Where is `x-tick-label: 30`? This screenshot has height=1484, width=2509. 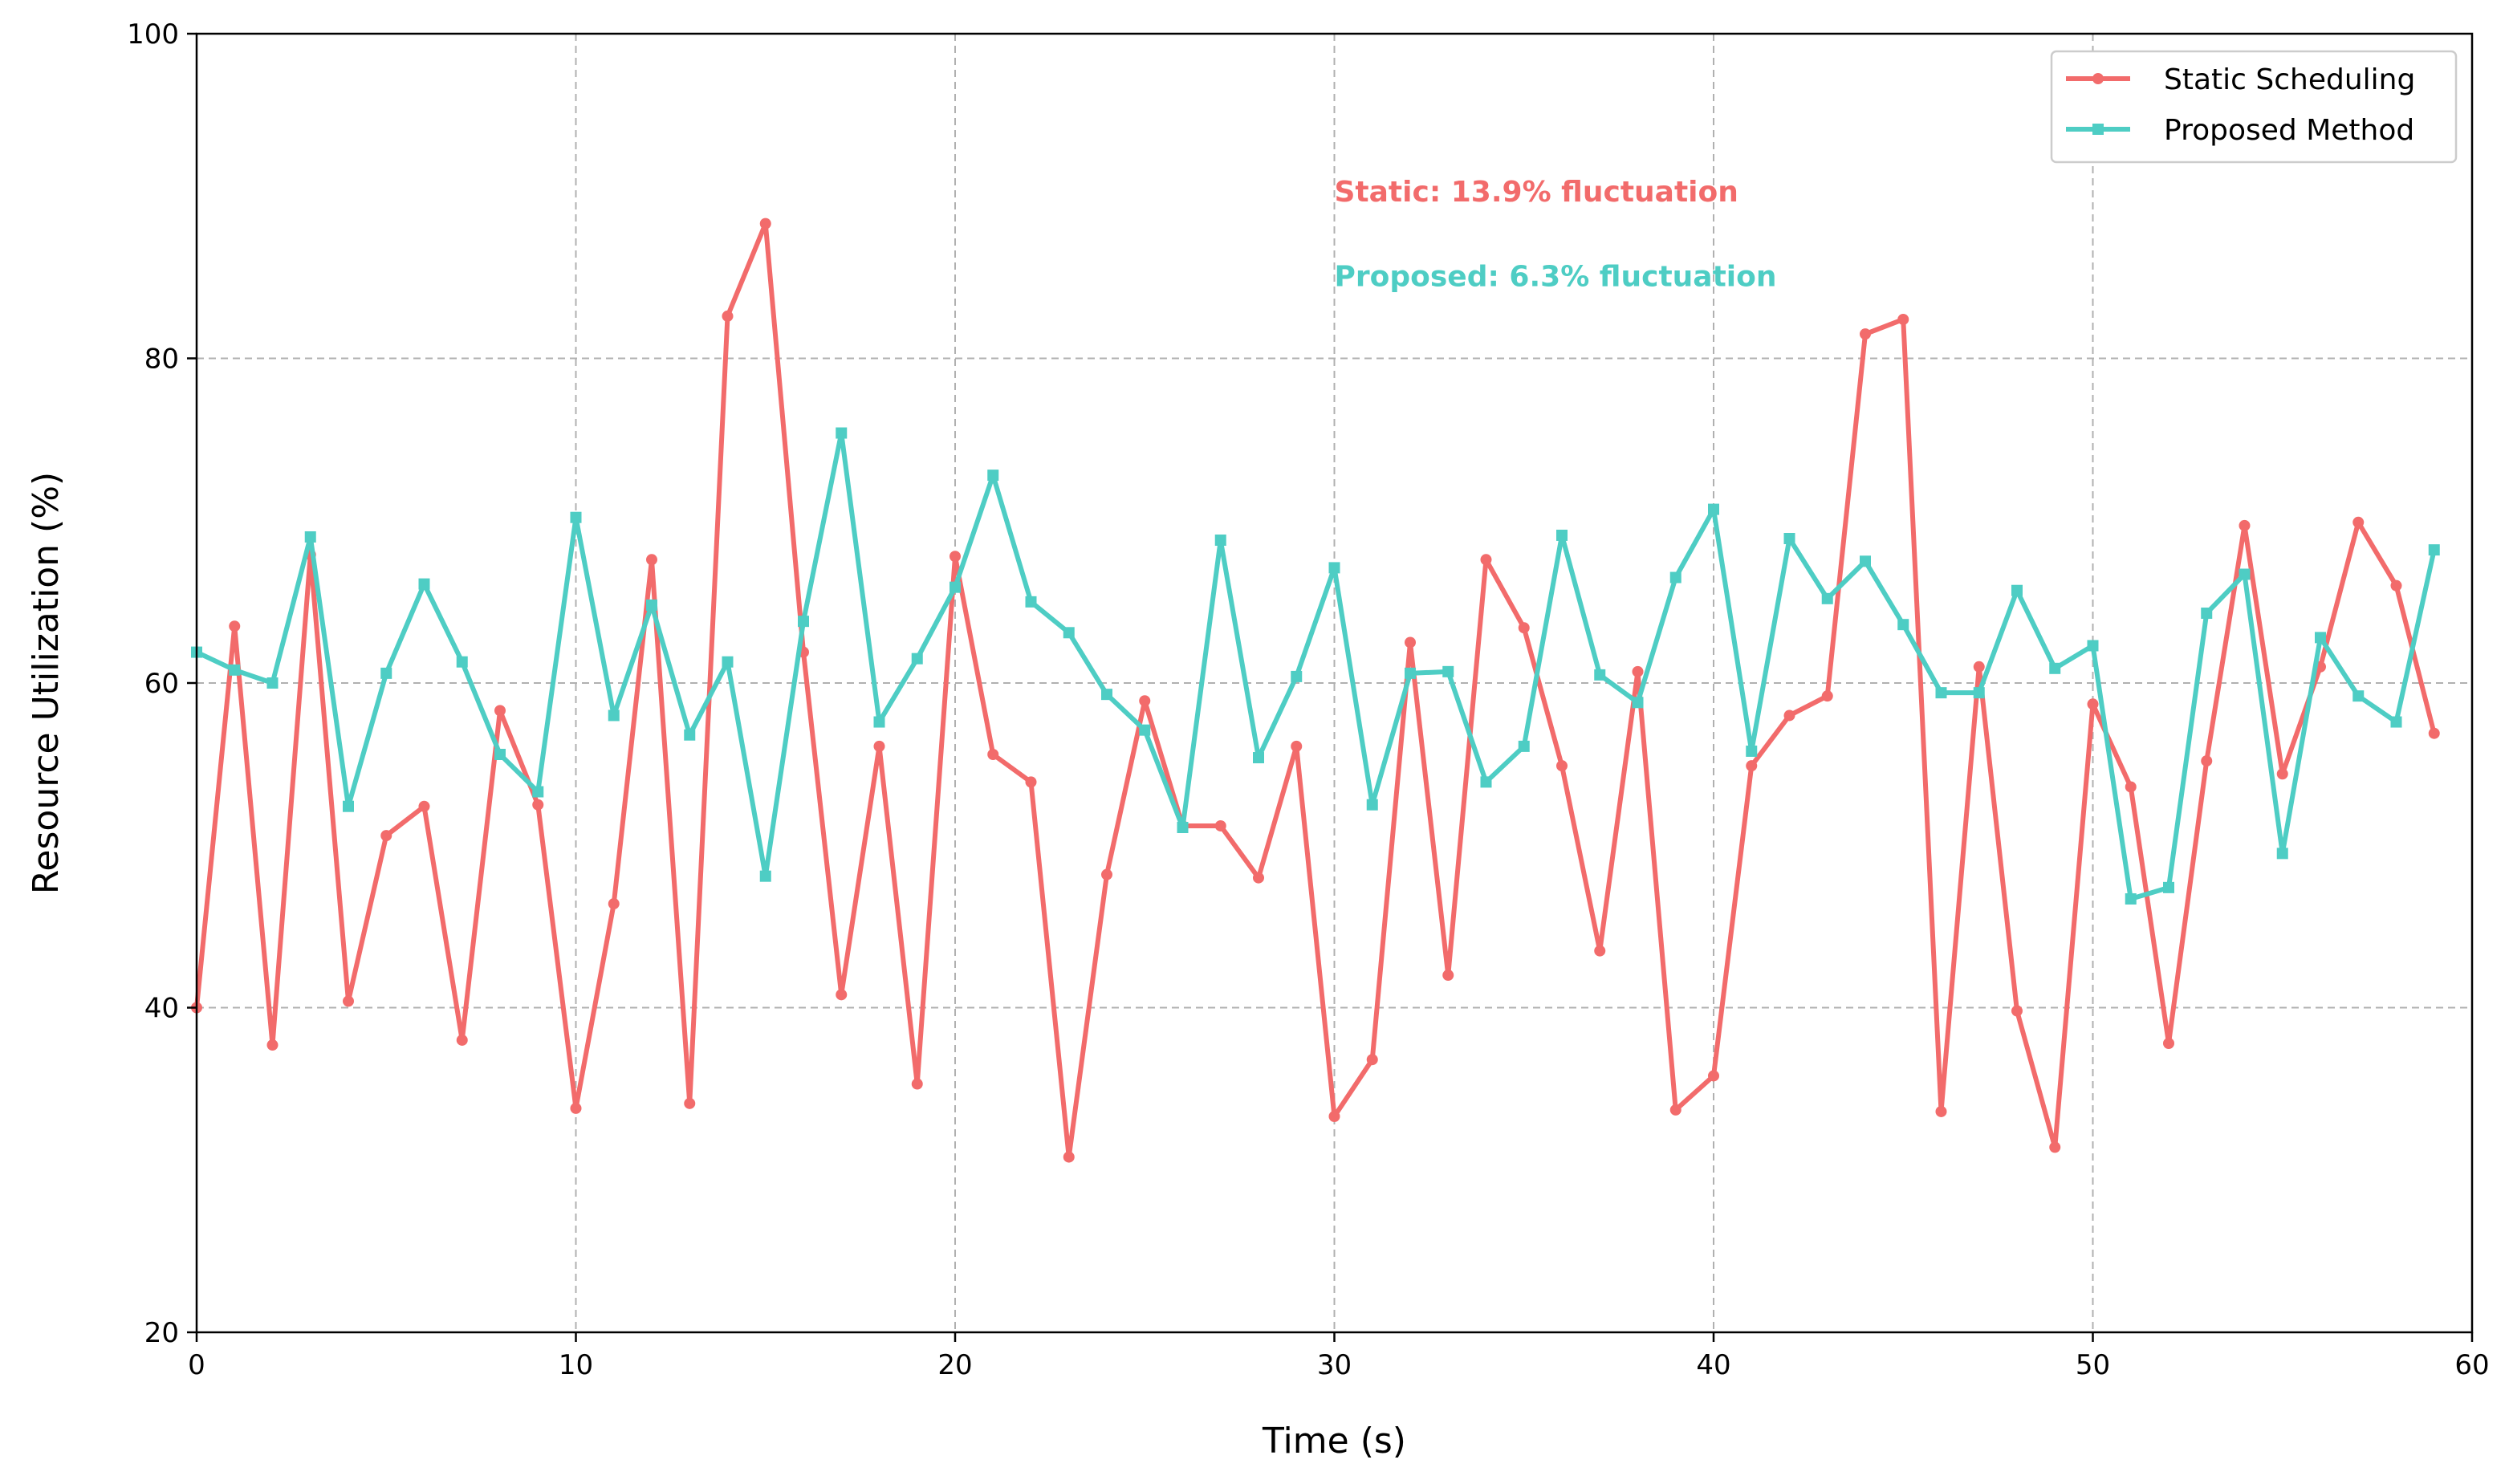
x-tick-label: 30 is located at coordinates (1334, 1365).